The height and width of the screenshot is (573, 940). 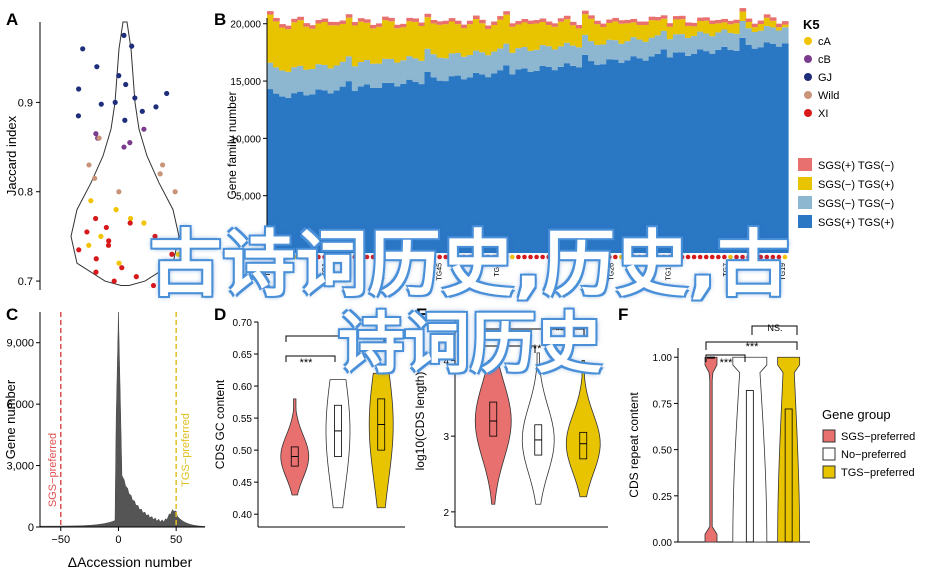 I want to click on f-legend-label: TGS−preferred, so click(x=878, y=473).